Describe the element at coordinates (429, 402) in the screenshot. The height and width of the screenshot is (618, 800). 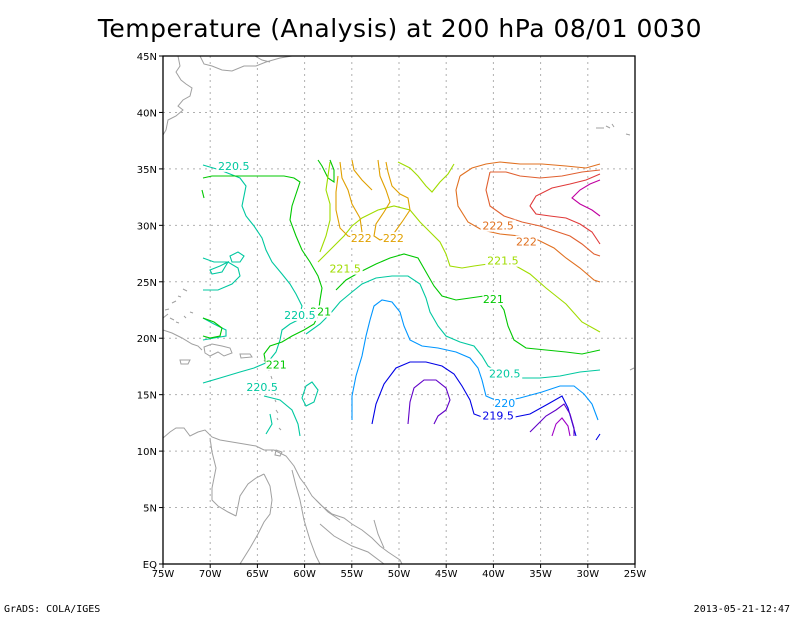
I see `contour-219-a` at that location.